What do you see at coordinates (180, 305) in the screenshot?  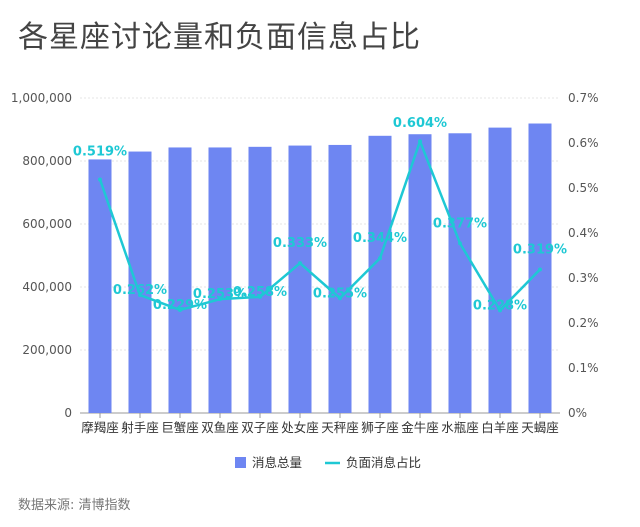 I see `line-data-label: 0.229%` at bounding box center [180, 305].